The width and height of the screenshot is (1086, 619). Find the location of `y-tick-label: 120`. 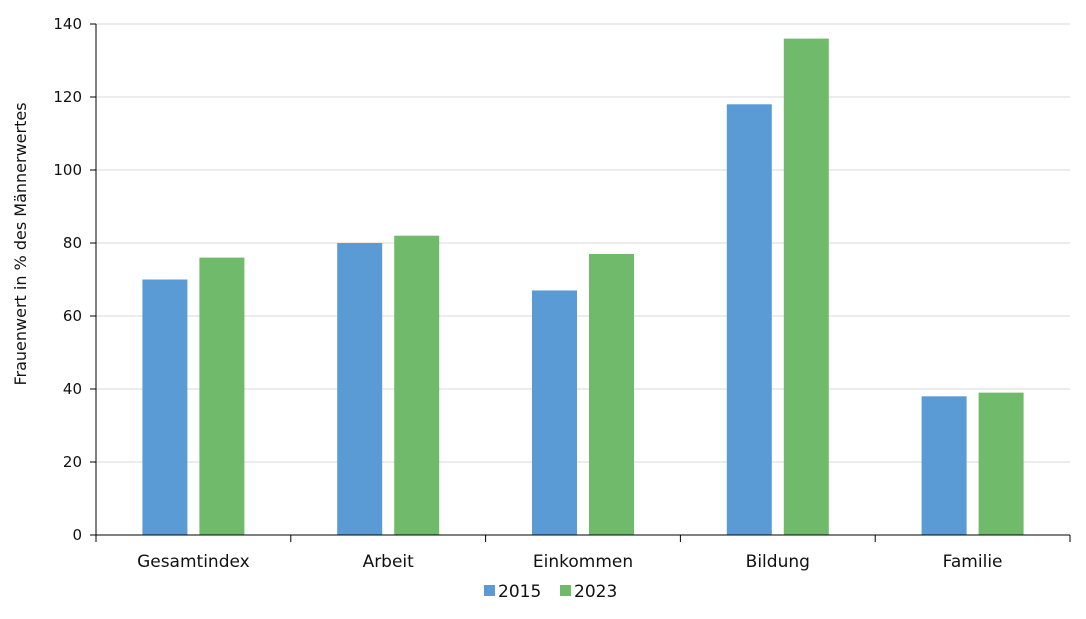

y-tick-label: 120 is located at coordinates (67, 97).